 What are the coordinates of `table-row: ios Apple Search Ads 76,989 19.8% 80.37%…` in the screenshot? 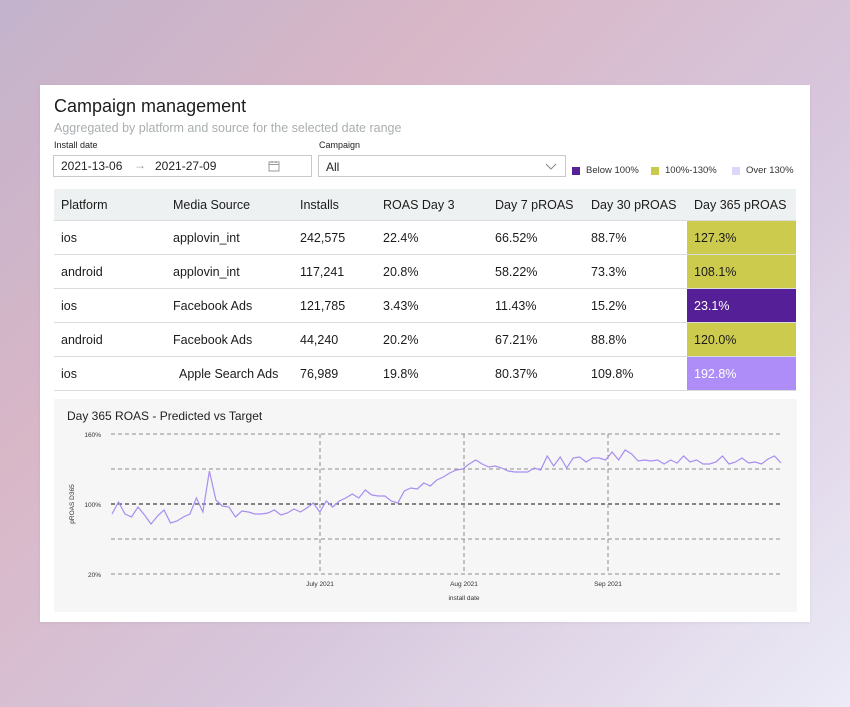 It's located at (425, 373).